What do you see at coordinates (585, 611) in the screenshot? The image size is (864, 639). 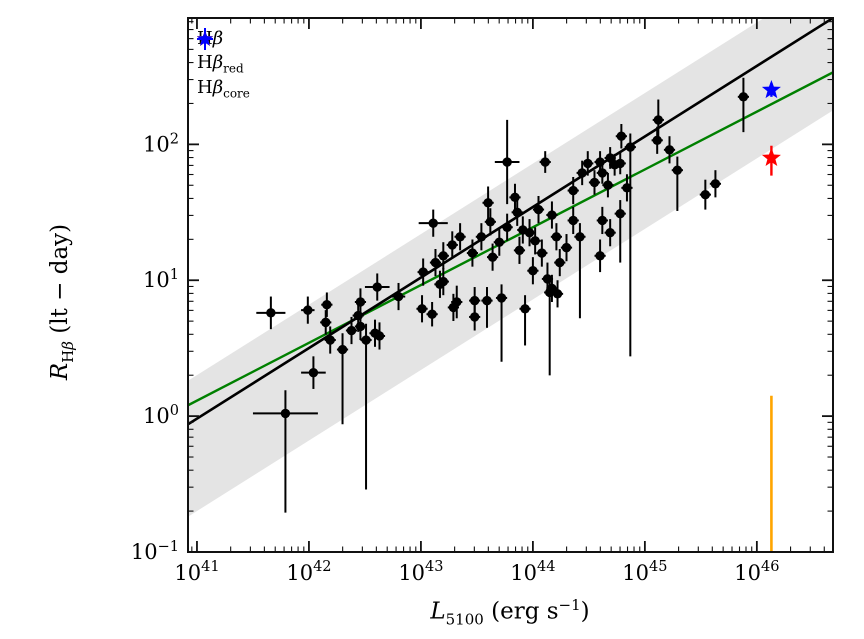 I see `x-label-close: )` at bounding box center [585, 611].